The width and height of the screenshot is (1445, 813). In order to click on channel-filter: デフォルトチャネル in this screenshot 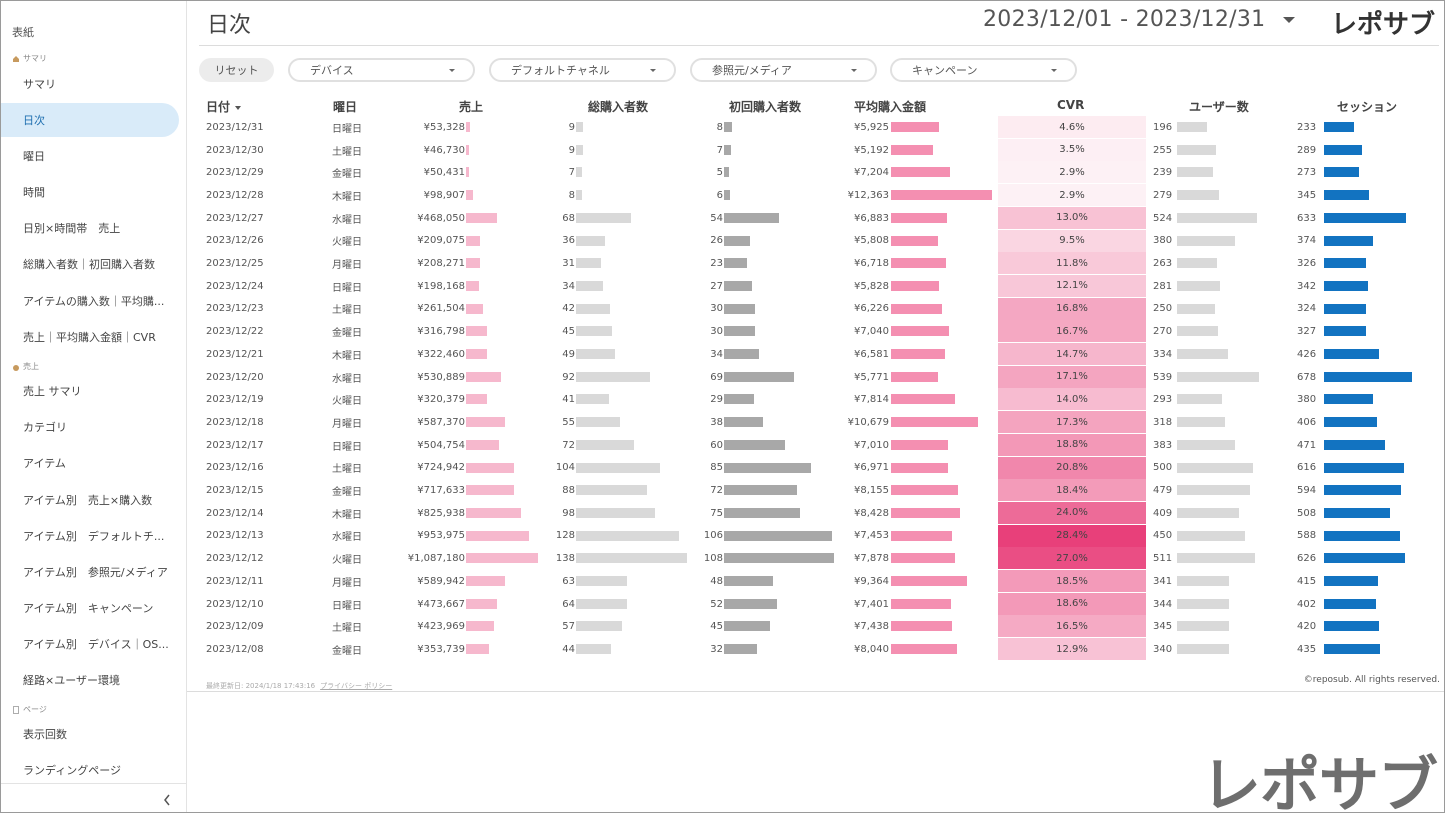, I will do `click(582, 70)`.